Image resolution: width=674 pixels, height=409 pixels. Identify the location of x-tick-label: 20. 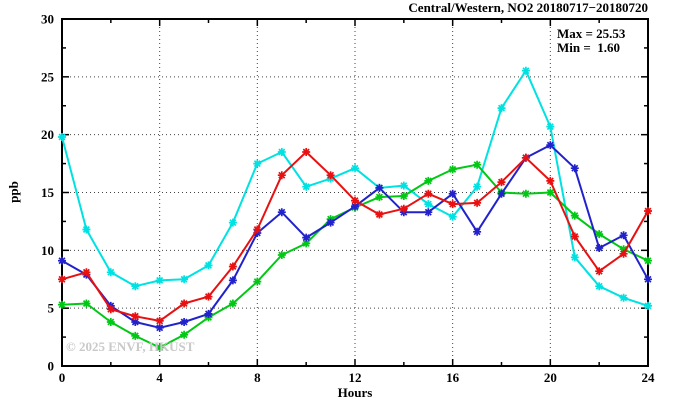
(550, 377).